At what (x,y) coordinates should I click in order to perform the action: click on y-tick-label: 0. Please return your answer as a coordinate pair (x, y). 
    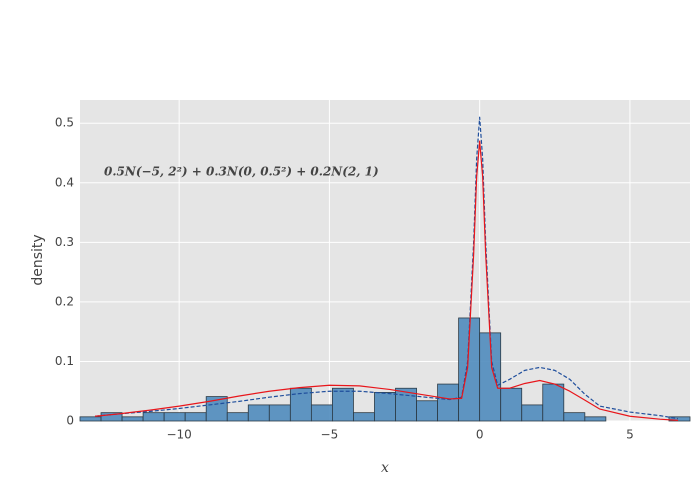
    Looking at the image, I should click on (70, 421).